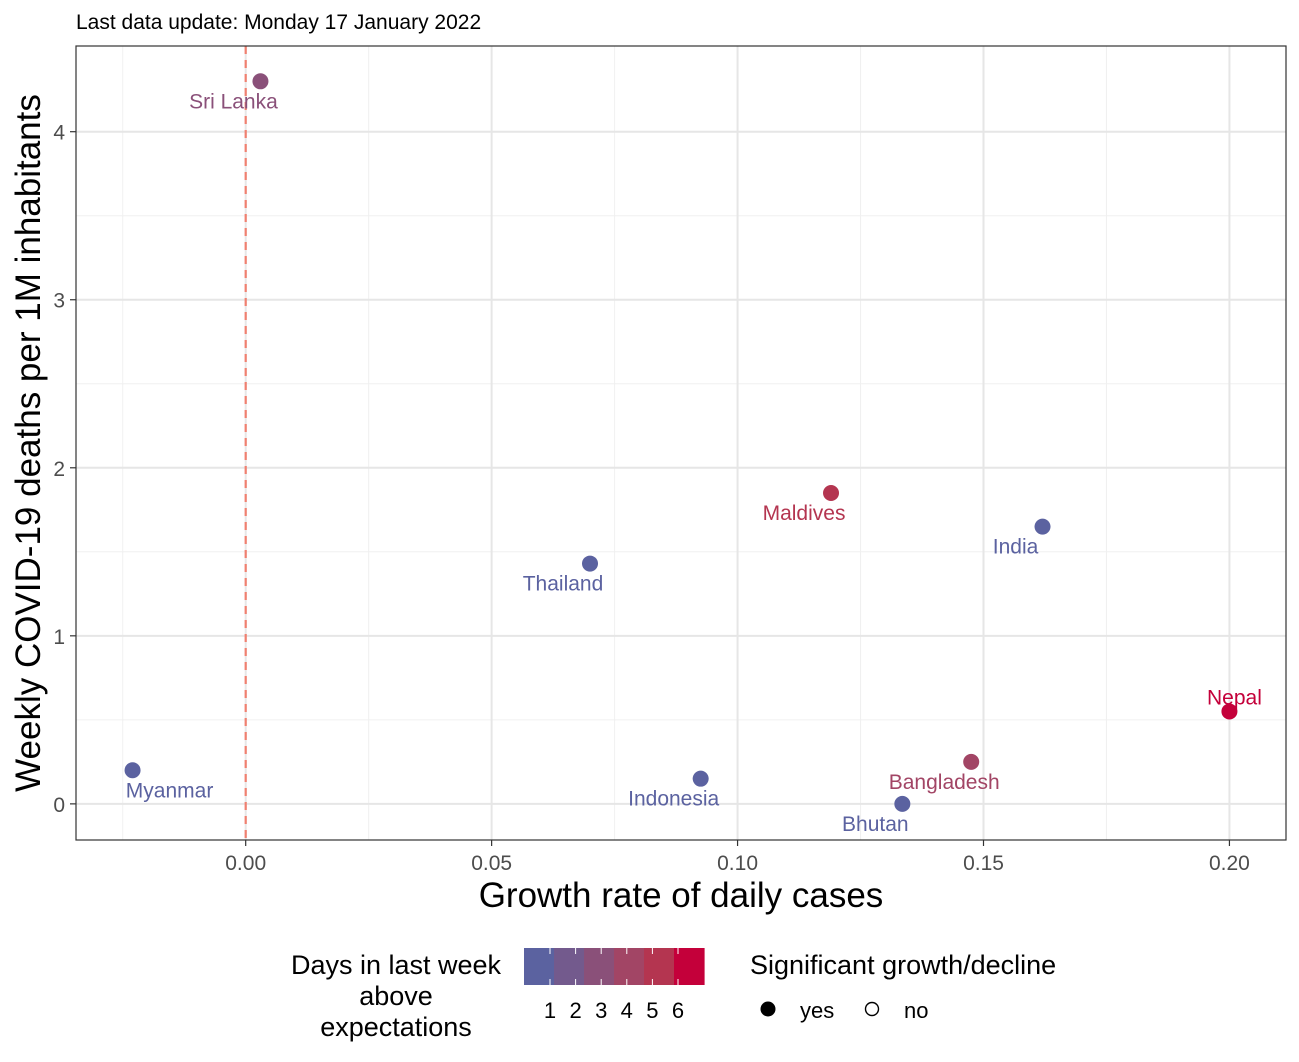  What do you see at coordinates (700, 778) in the screenshot?
I see `data-point-indonesia` at bounding box center [700, 778].